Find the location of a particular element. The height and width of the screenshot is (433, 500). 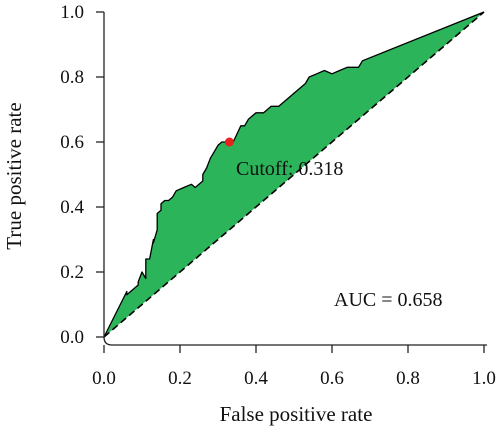

y-tick-label: 0.0 is located at coordinates (72, 337).